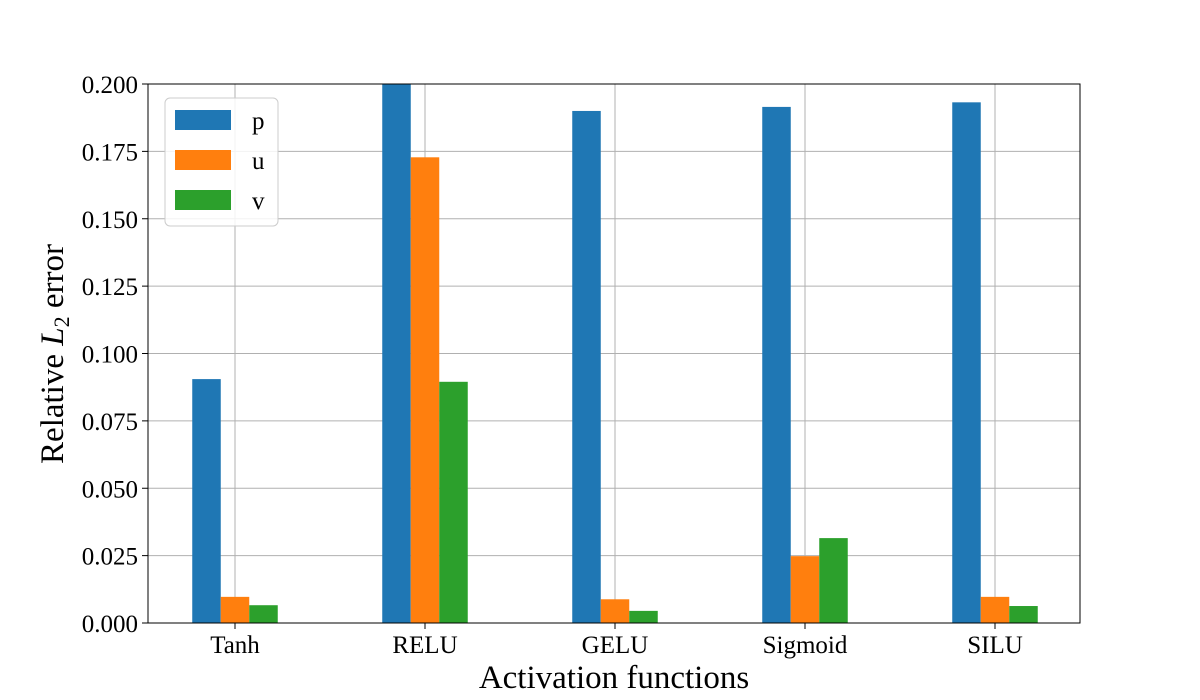 This screenshot has height=700, width=1200. Describe the element at coordinates (203, 200) in the screenshot. I see `legend-swatch-v` at that location.